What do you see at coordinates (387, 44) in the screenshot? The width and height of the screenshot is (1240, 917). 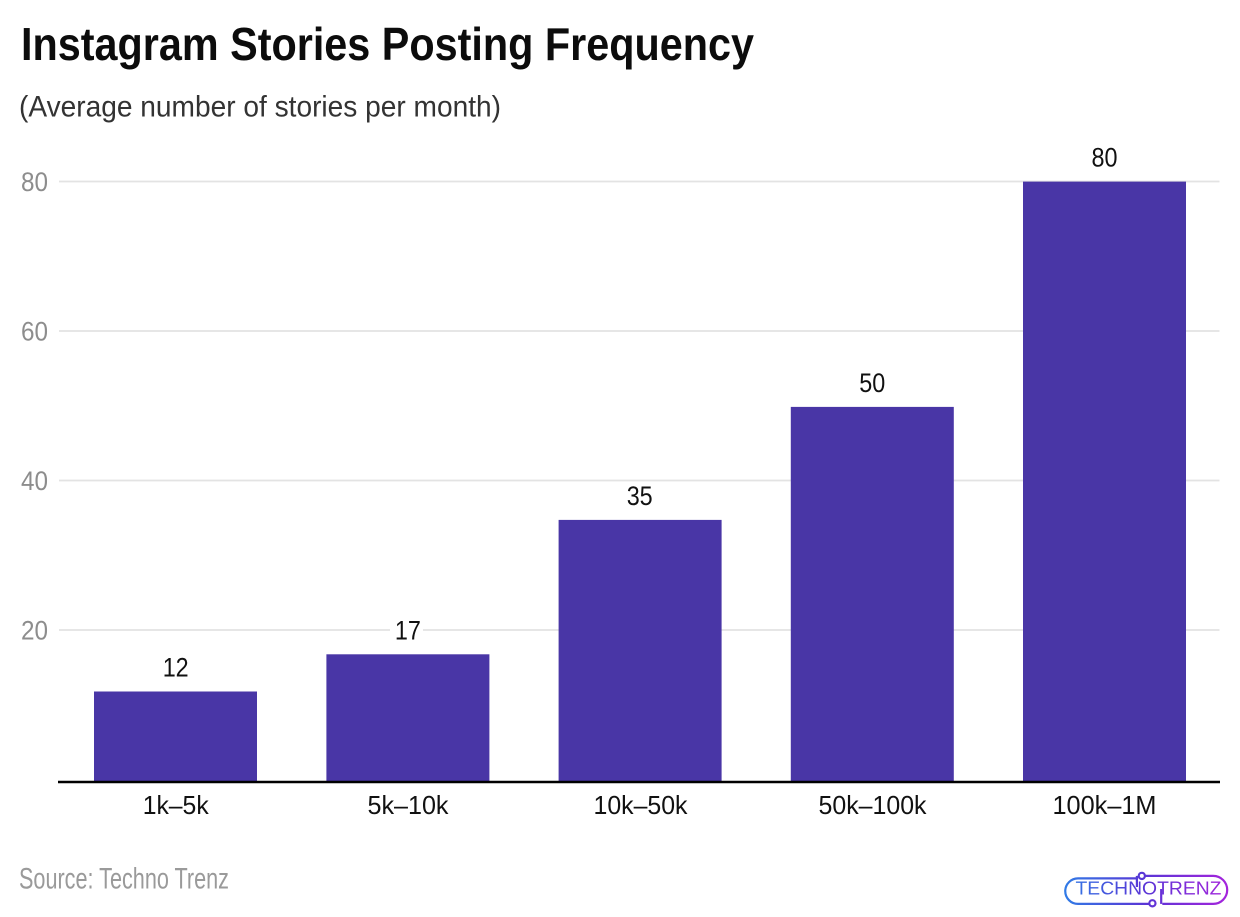 I see `svg-text:Instagram Stories Posting Freq: Instagram Stories Posting Frequency` at bounding box center [387, 44].